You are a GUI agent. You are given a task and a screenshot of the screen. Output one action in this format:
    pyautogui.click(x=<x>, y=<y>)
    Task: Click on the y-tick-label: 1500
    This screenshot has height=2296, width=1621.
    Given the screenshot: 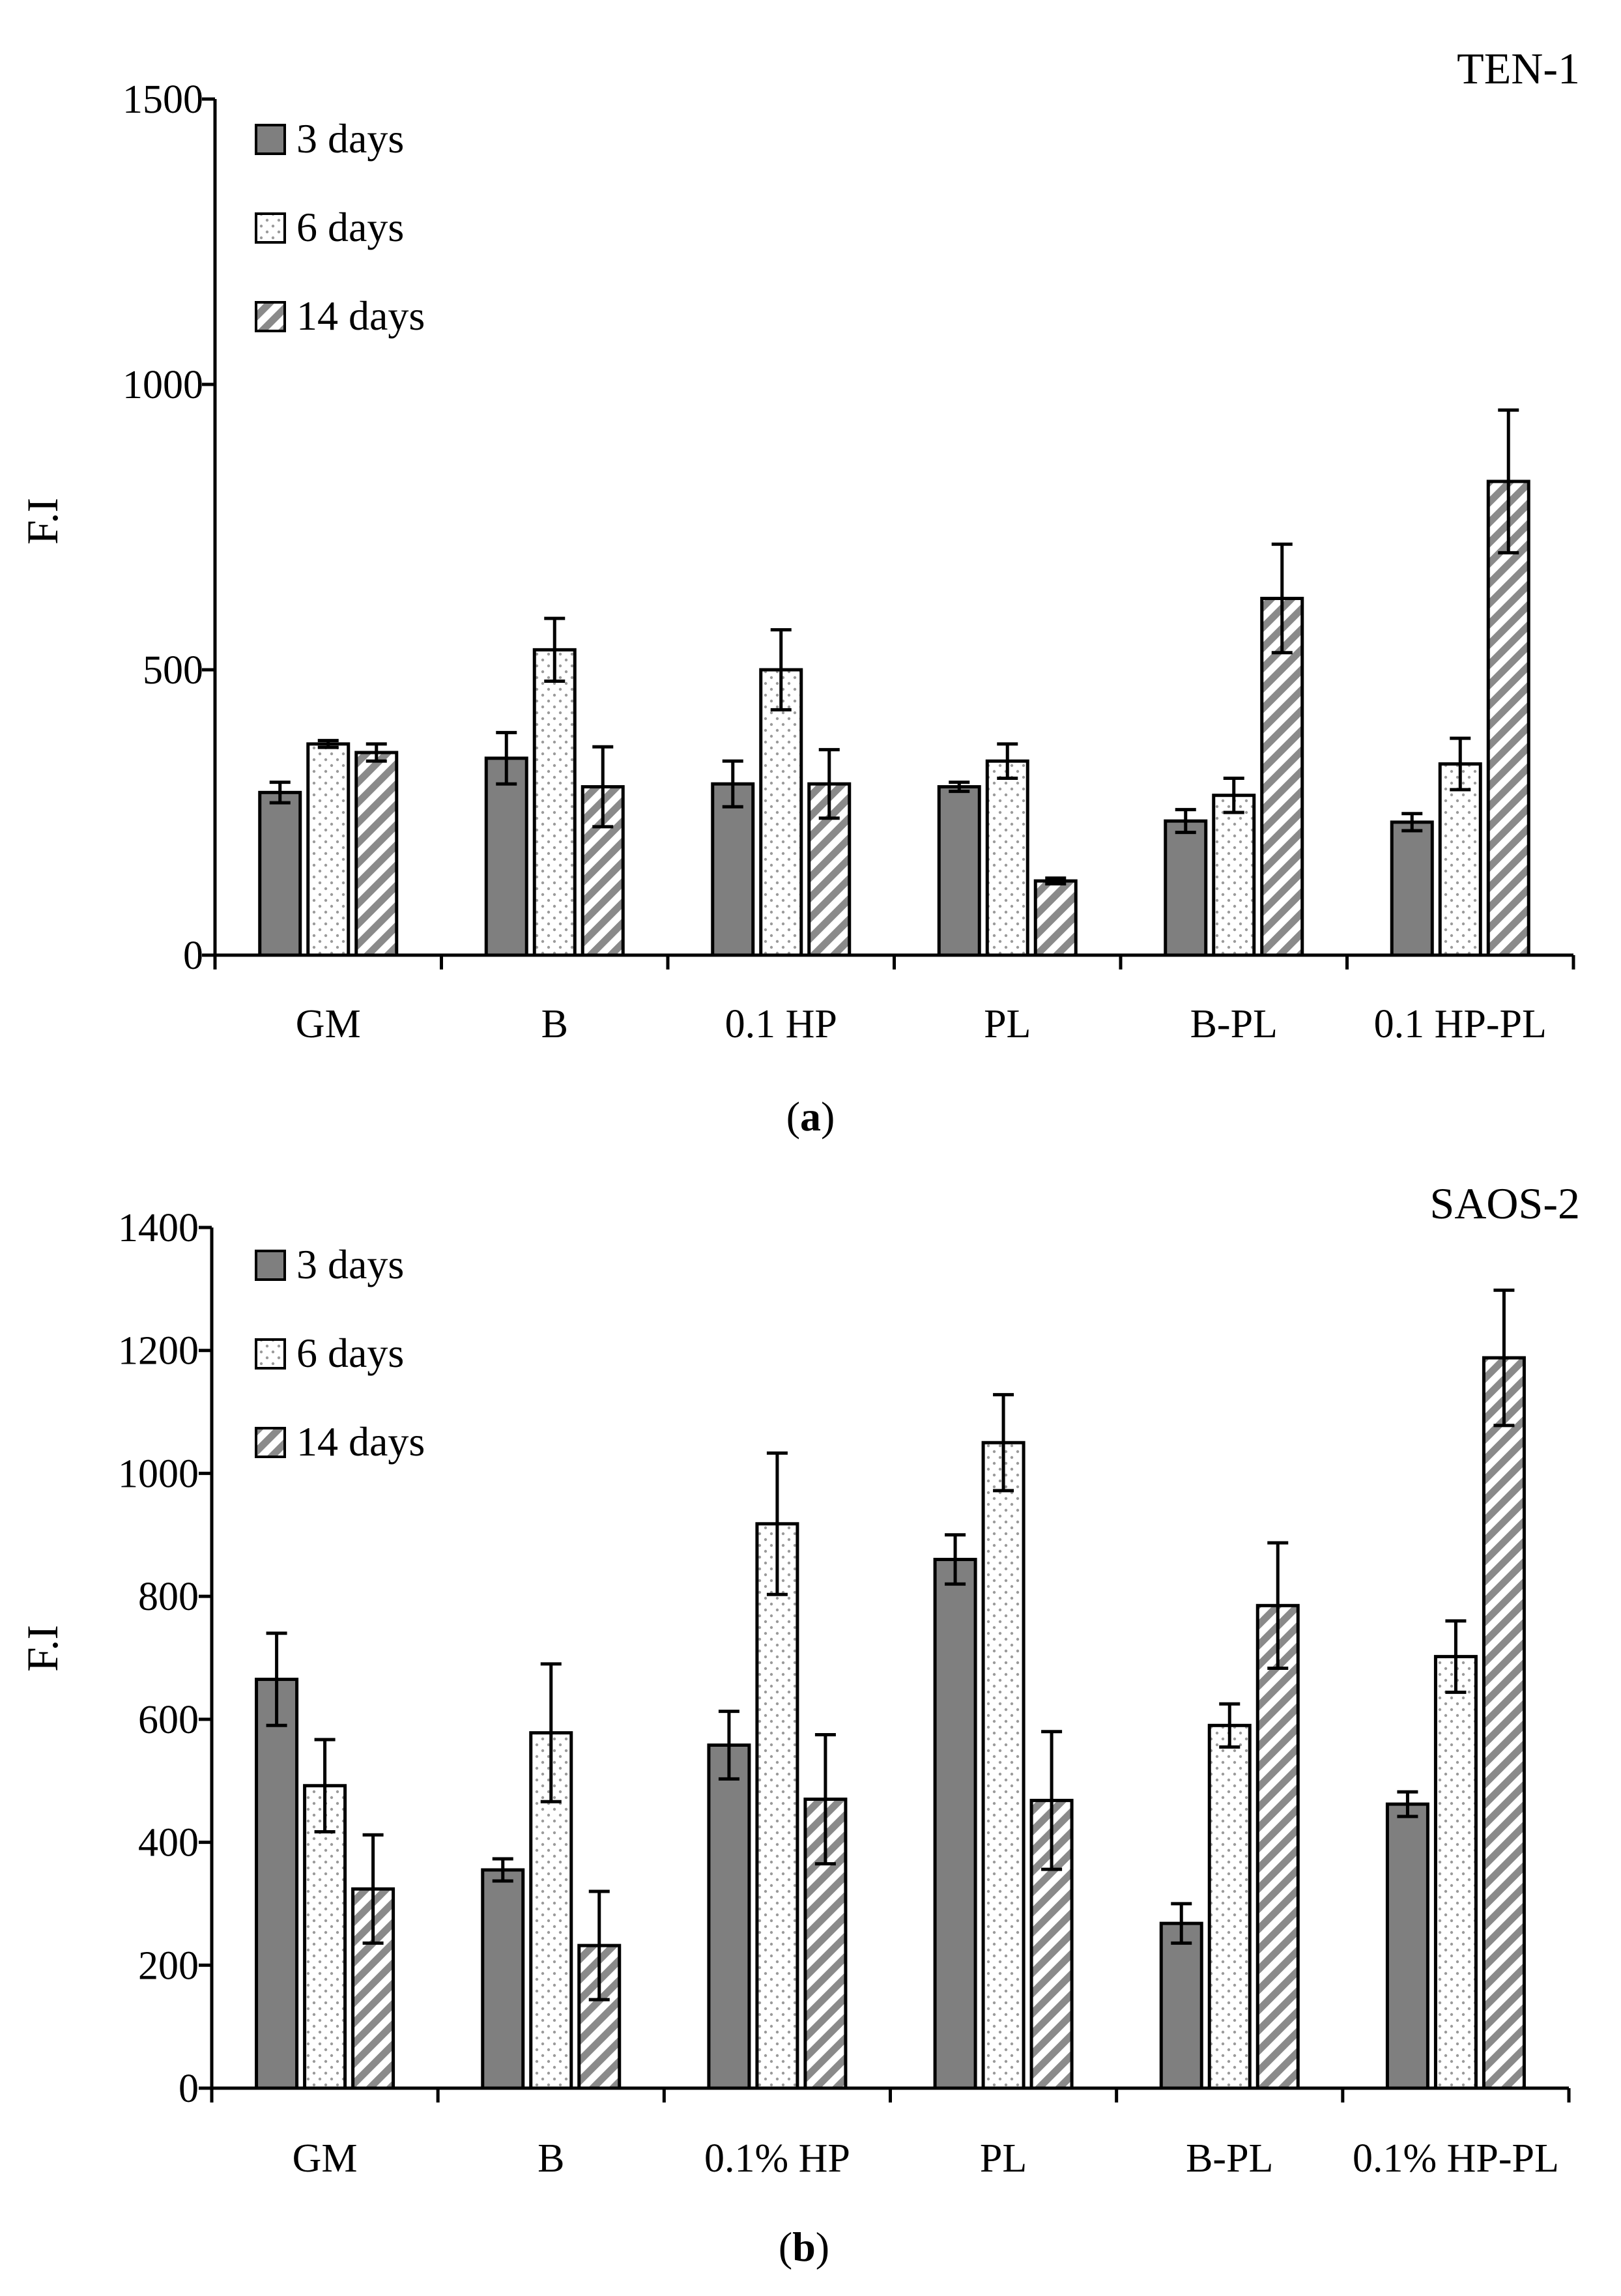 What is the action you would take?
    pyautogui.click(x=162, y=100)
    